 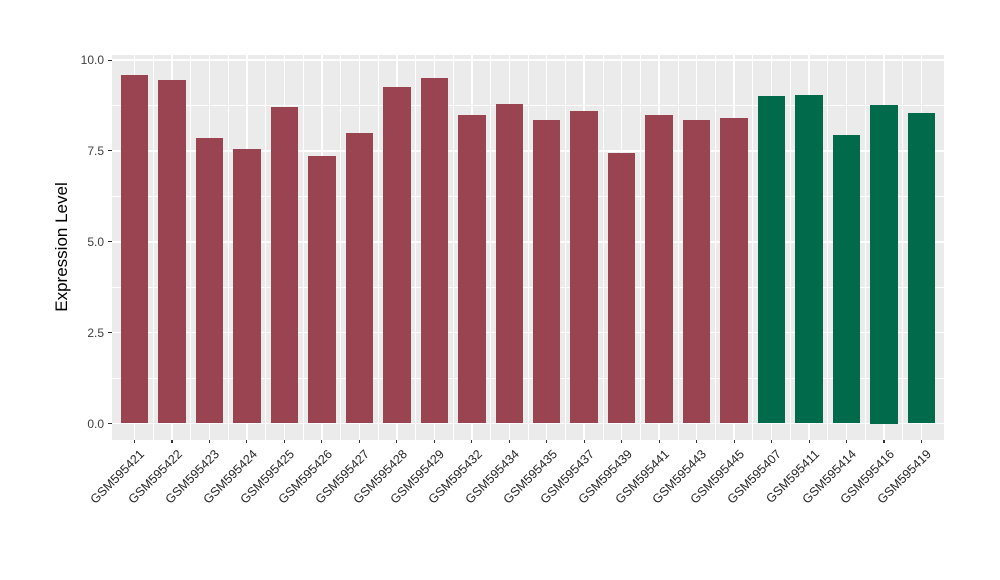 I want to click on bar-GSM595407, so click(x=771, y=260).